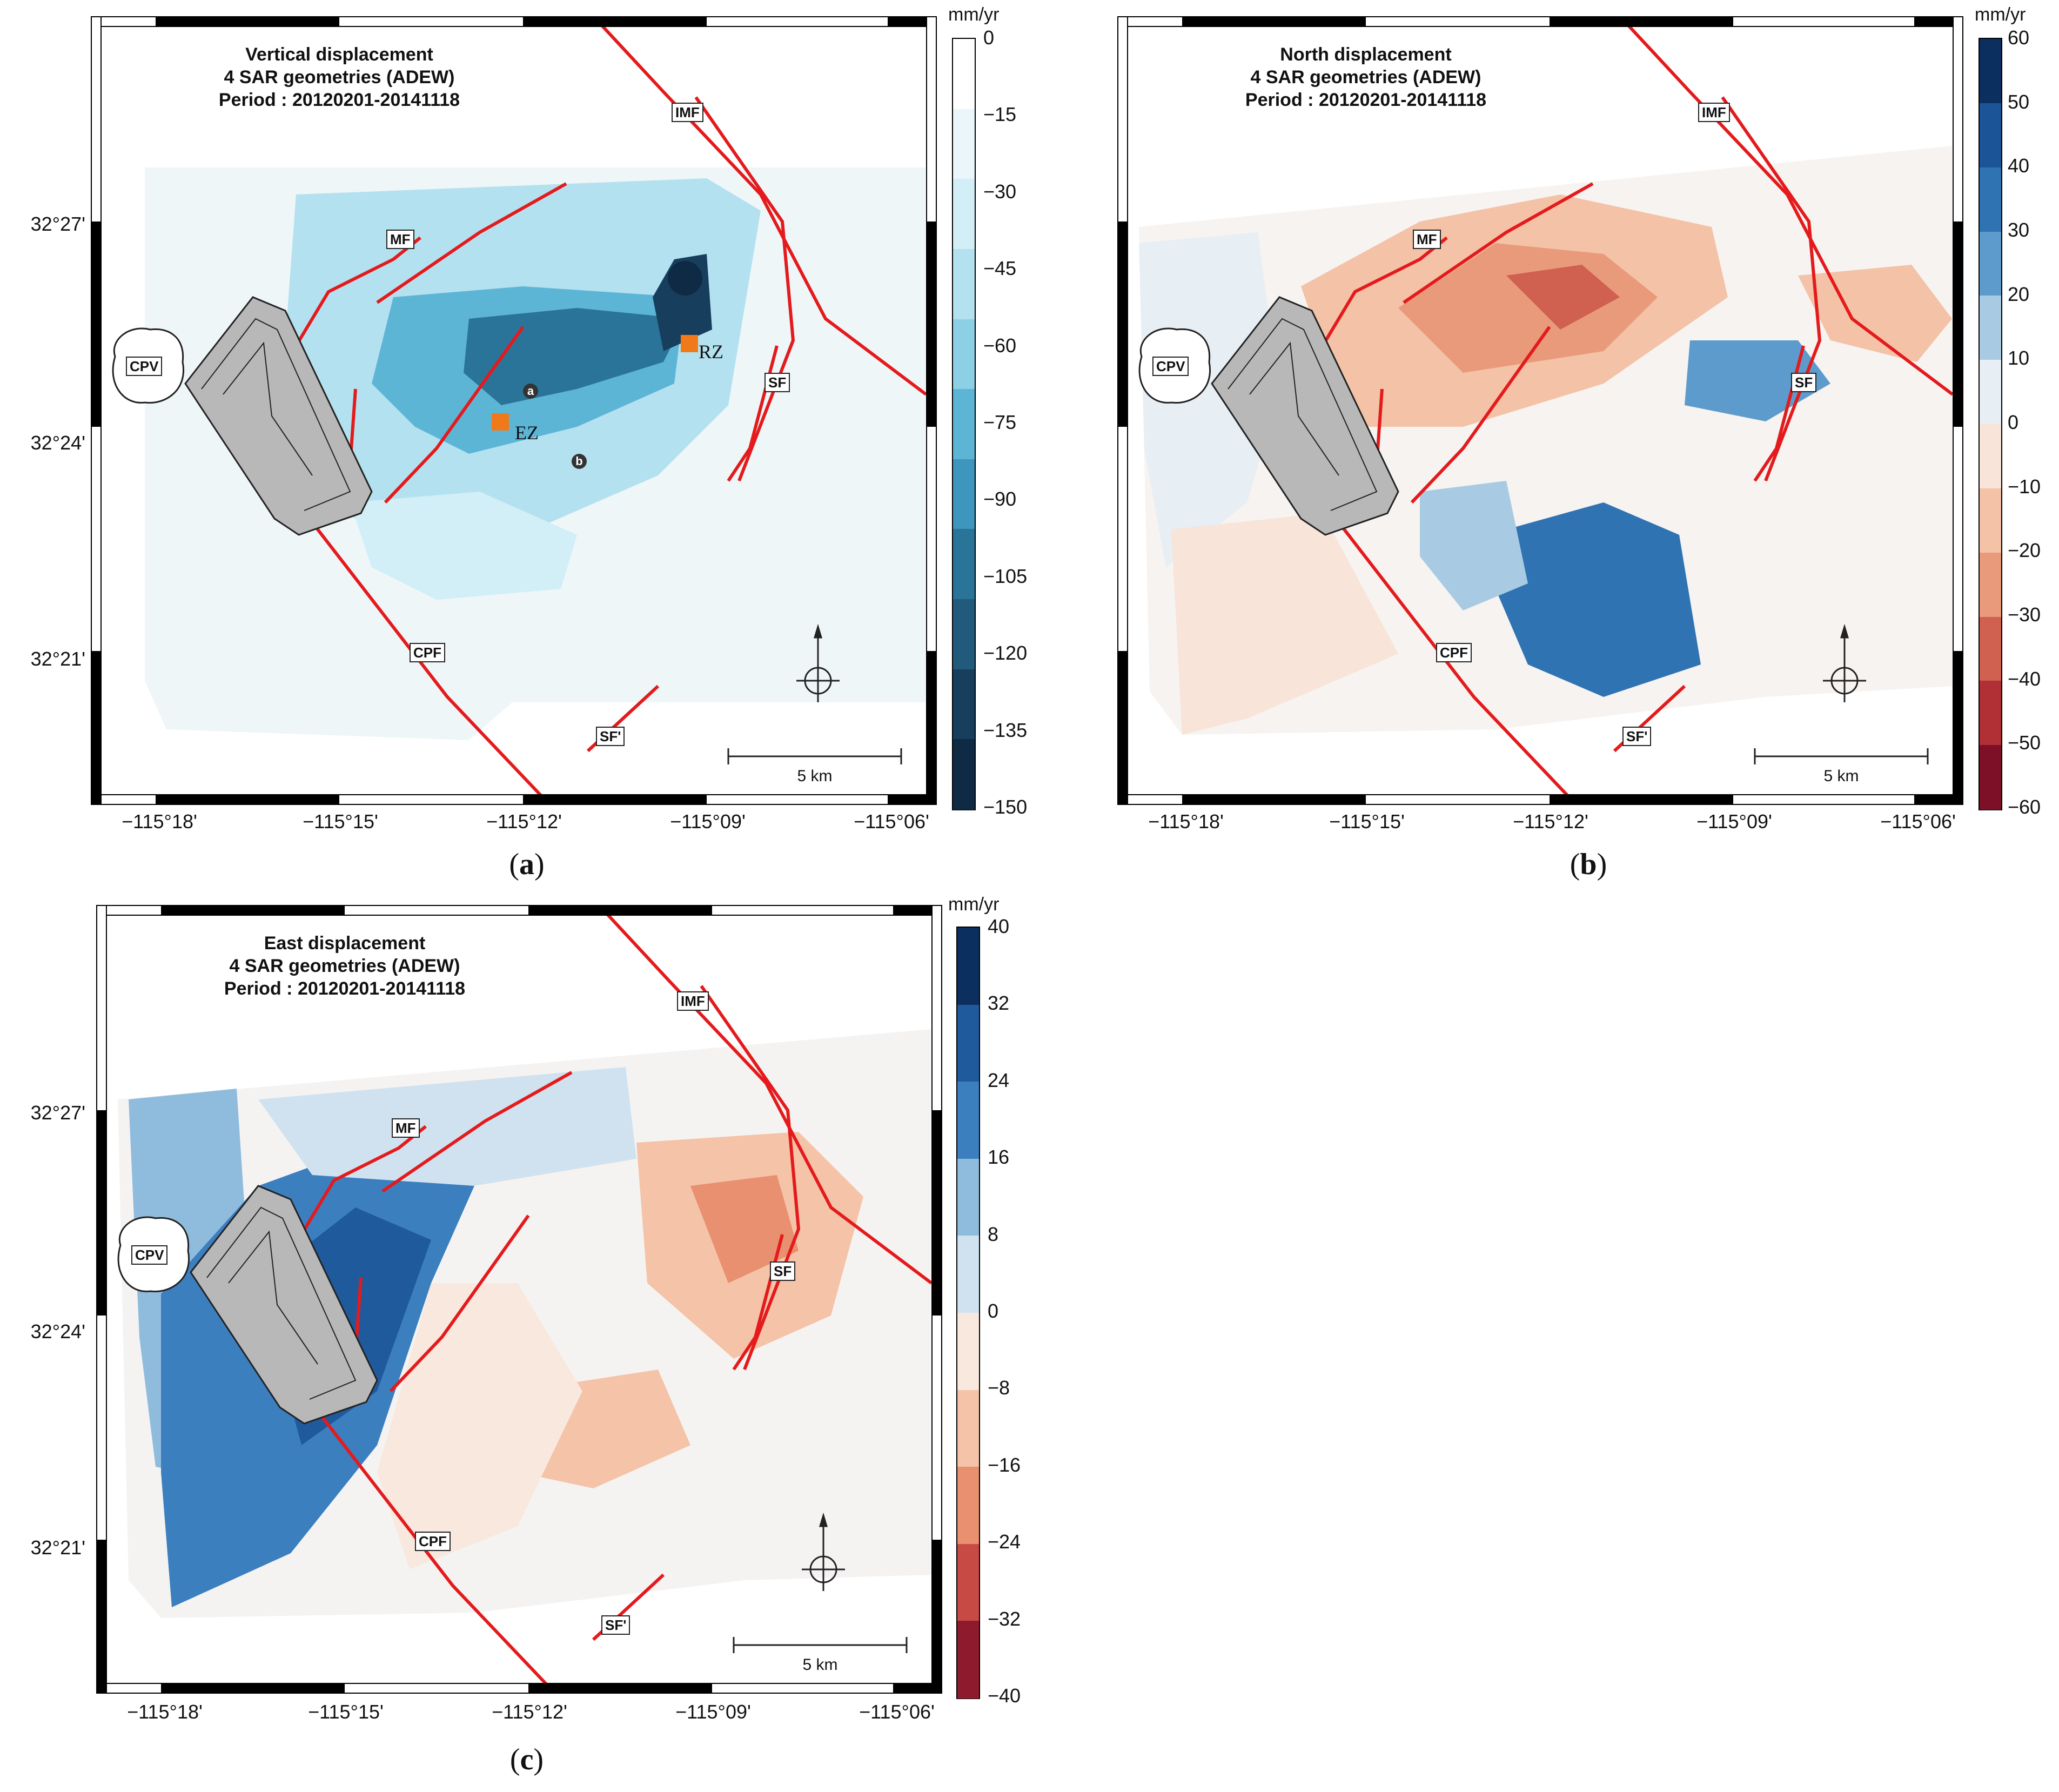 The image size is (2059, 1792). I want to click on colorbar-tick: −20, so click(2024, 550).